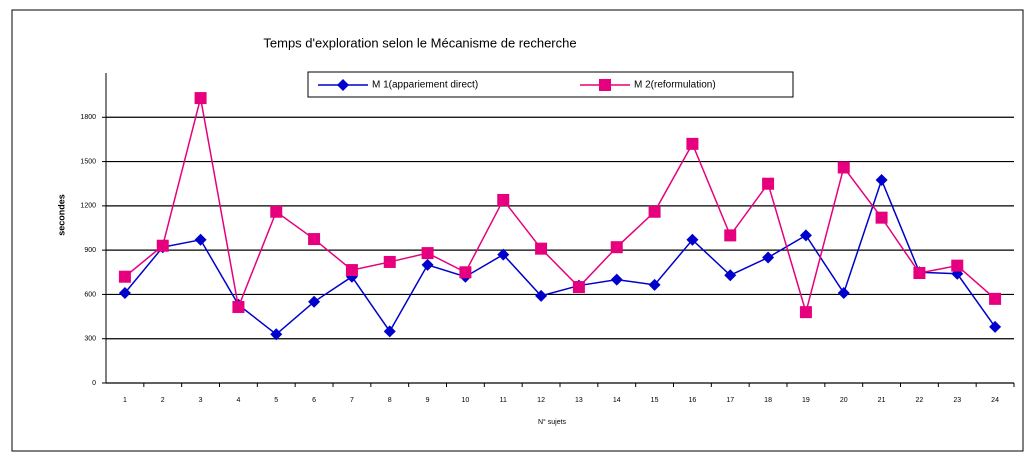  What do you see at coordinates (617, 400) in the screenshot?
I see `x-tick-label: 14` at bounding box center [617, 400].